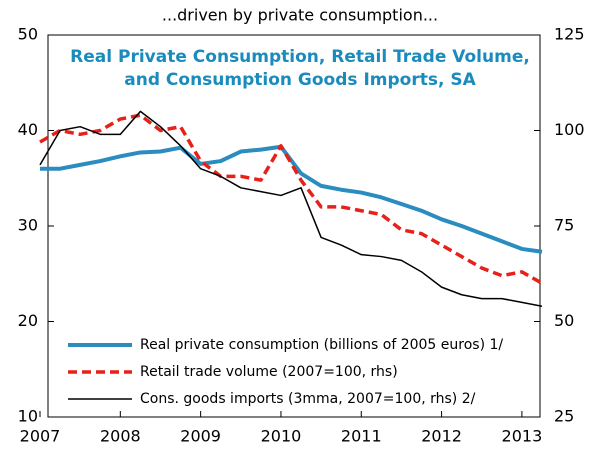 The image size is (603, 464). What do you see at coordinates (28, 129) in the screenshot?
I see `y-tick-label: 40` at bounding box center [28, 129].